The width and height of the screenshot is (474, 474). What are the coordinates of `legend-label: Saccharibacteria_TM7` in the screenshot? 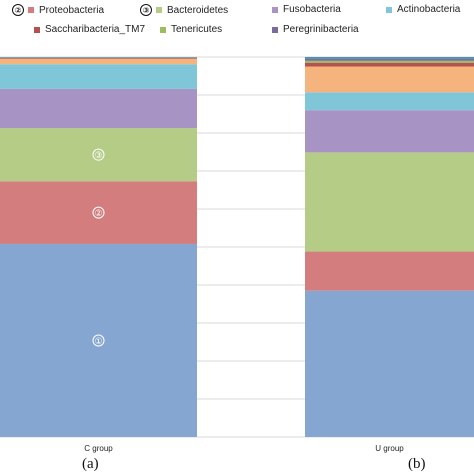 It's located at (95, 29).